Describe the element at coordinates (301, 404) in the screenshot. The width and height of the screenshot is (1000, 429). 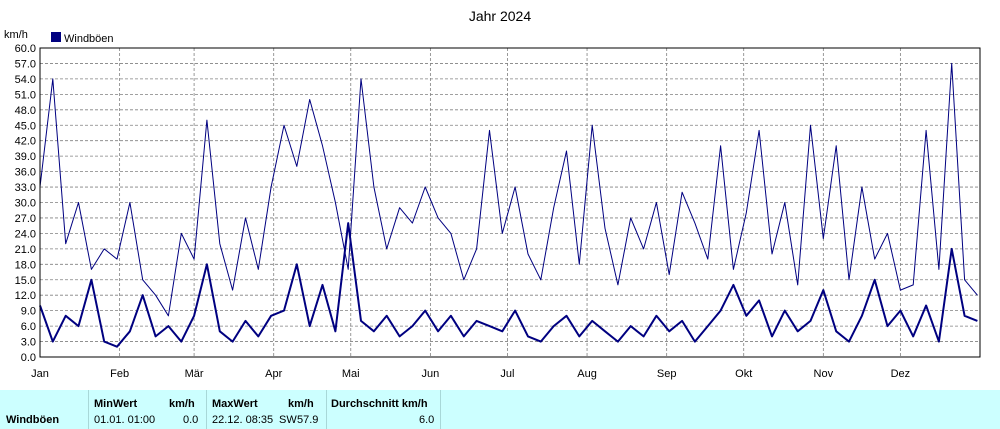
I see `max-unit: km/h` at that location.